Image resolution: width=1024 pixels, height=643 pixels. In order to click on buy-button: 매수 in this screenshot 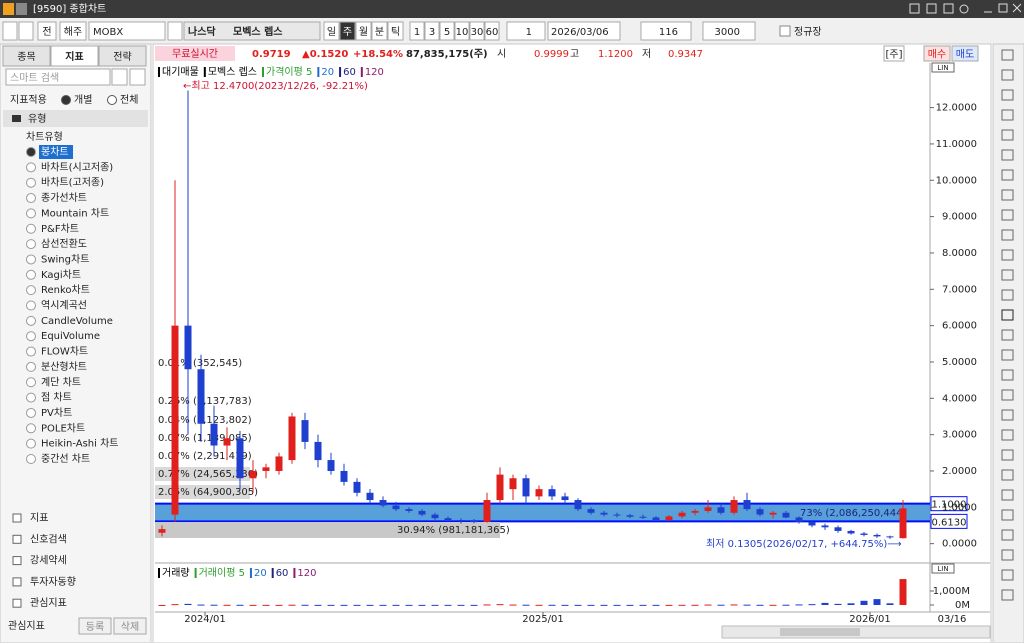, I will do `click(937, 55)`.